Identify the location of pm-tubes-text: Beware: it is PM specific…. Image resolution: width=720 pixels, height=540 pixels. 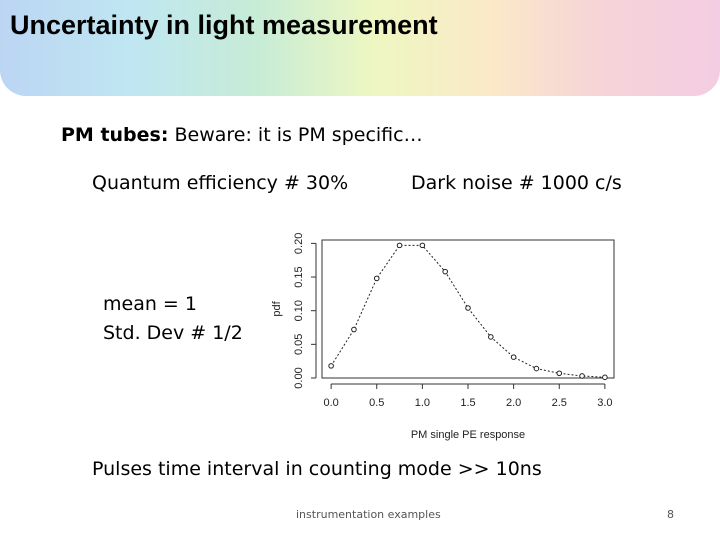
(295, 135).